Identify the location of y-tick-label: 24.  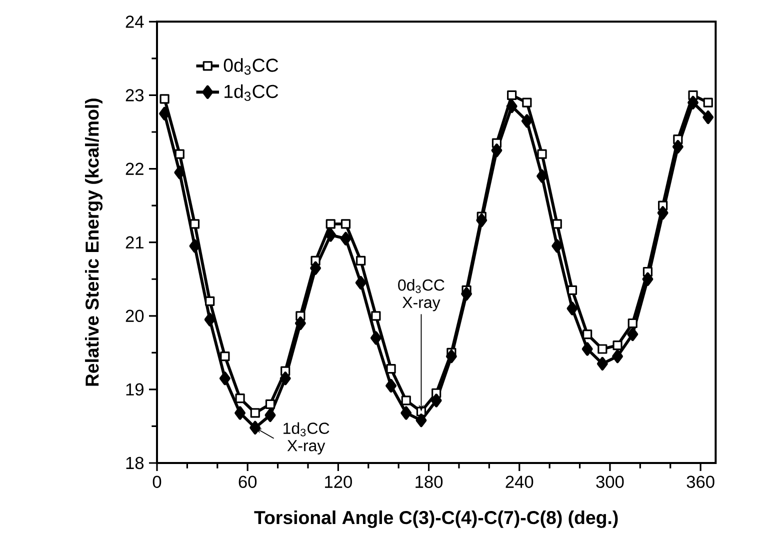
(135, 22).